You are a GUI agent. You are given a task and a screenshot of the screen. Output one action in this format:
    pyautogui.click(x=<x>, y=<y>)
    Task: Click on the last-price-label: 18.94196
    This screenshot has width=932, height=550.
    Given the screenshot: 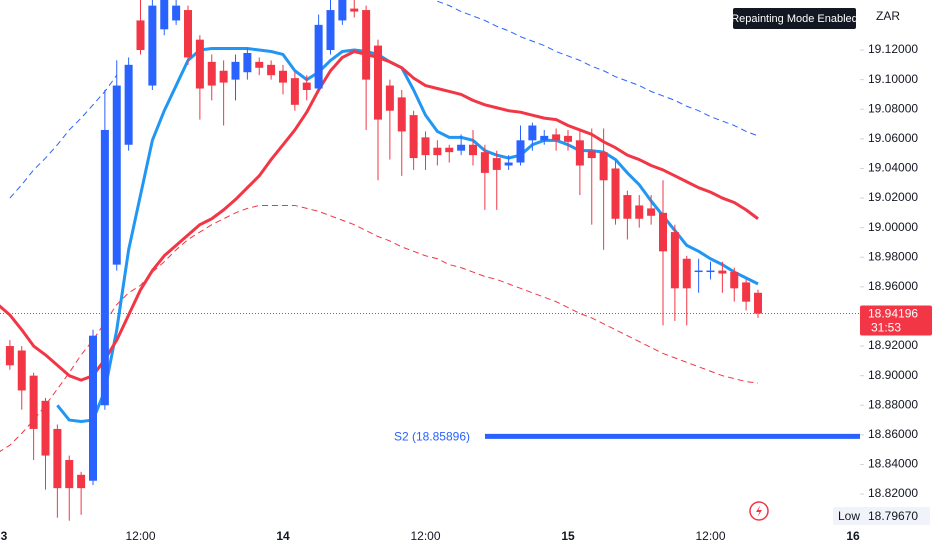 What is the action you would take?
    pyautogui.click(x=893, y=314)
    